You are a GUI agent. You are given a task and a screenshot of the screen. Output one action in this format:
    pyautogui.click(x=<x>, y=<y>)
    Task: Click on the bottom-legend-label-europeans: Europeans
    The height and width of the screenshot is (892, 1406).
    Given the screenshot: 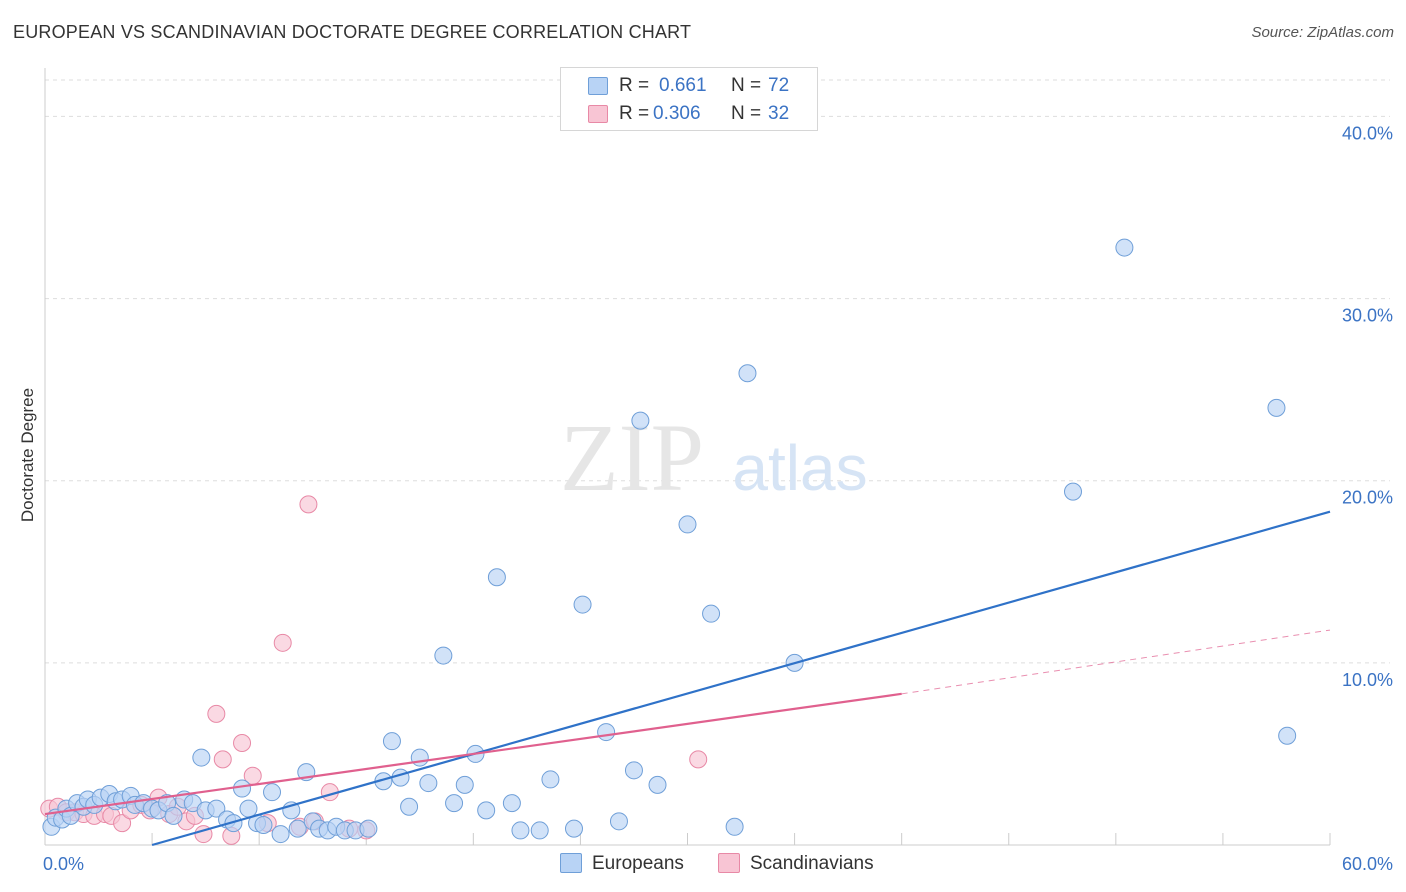 What is the action you would take?
    pyautogui.click(x=638, y=863)
    